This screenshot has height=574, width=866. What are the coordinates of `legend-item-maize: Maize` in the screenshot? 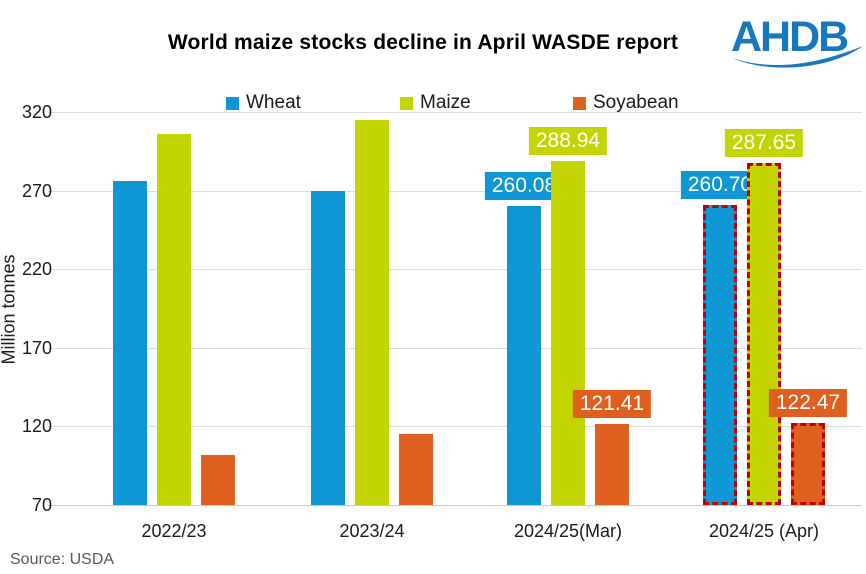 It's located at (435, 103).